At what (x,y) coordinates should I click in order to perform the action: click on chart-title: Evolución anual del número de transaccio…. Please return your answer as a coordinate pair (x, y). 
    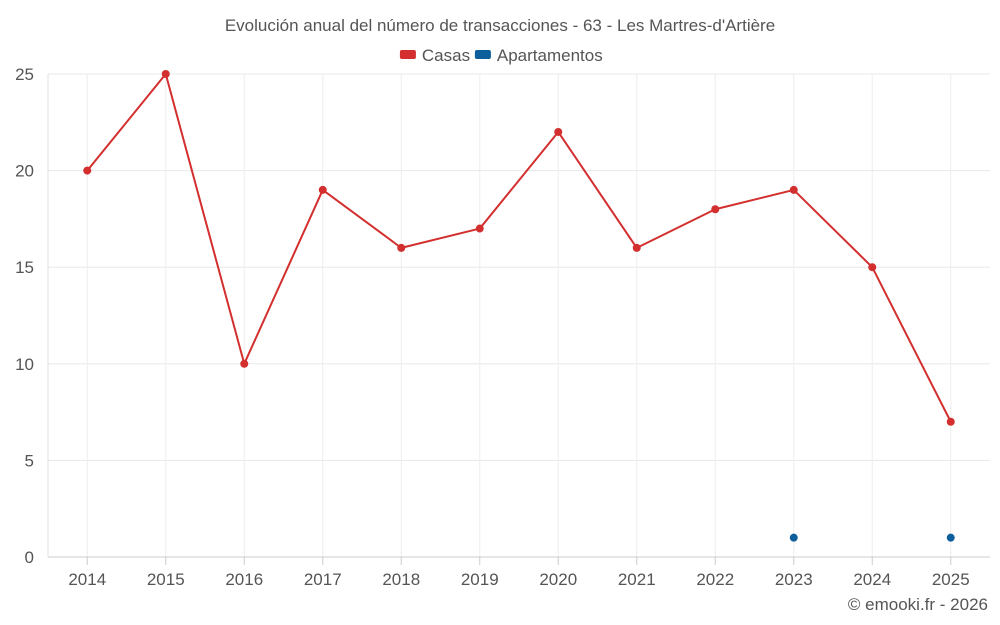
    Looking at the image, I should click on (500, 25).